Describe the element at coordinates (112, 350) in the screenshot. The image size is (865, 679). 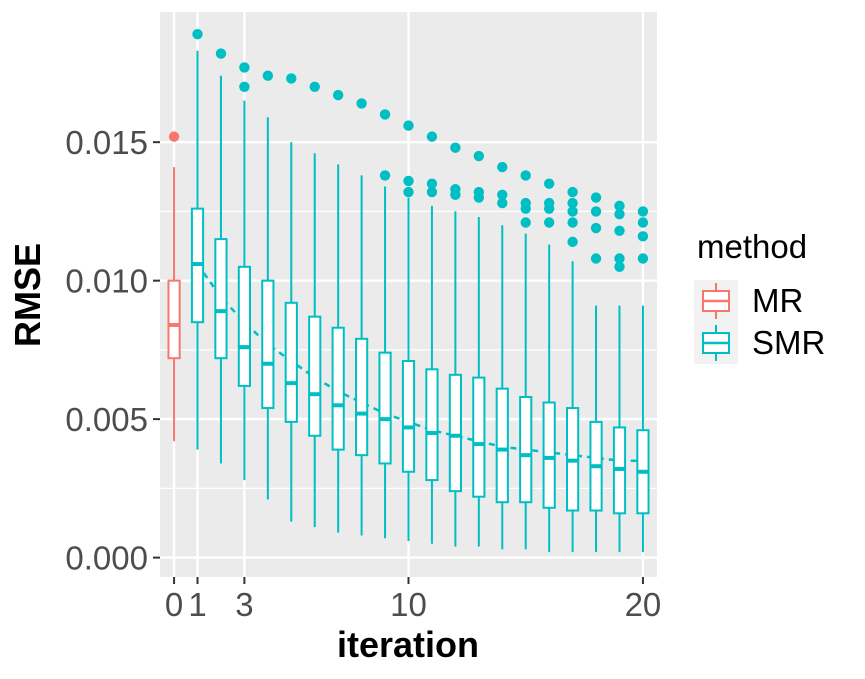
I see `y-axis: 0.000 0.005 0.010 0.015` at that location.